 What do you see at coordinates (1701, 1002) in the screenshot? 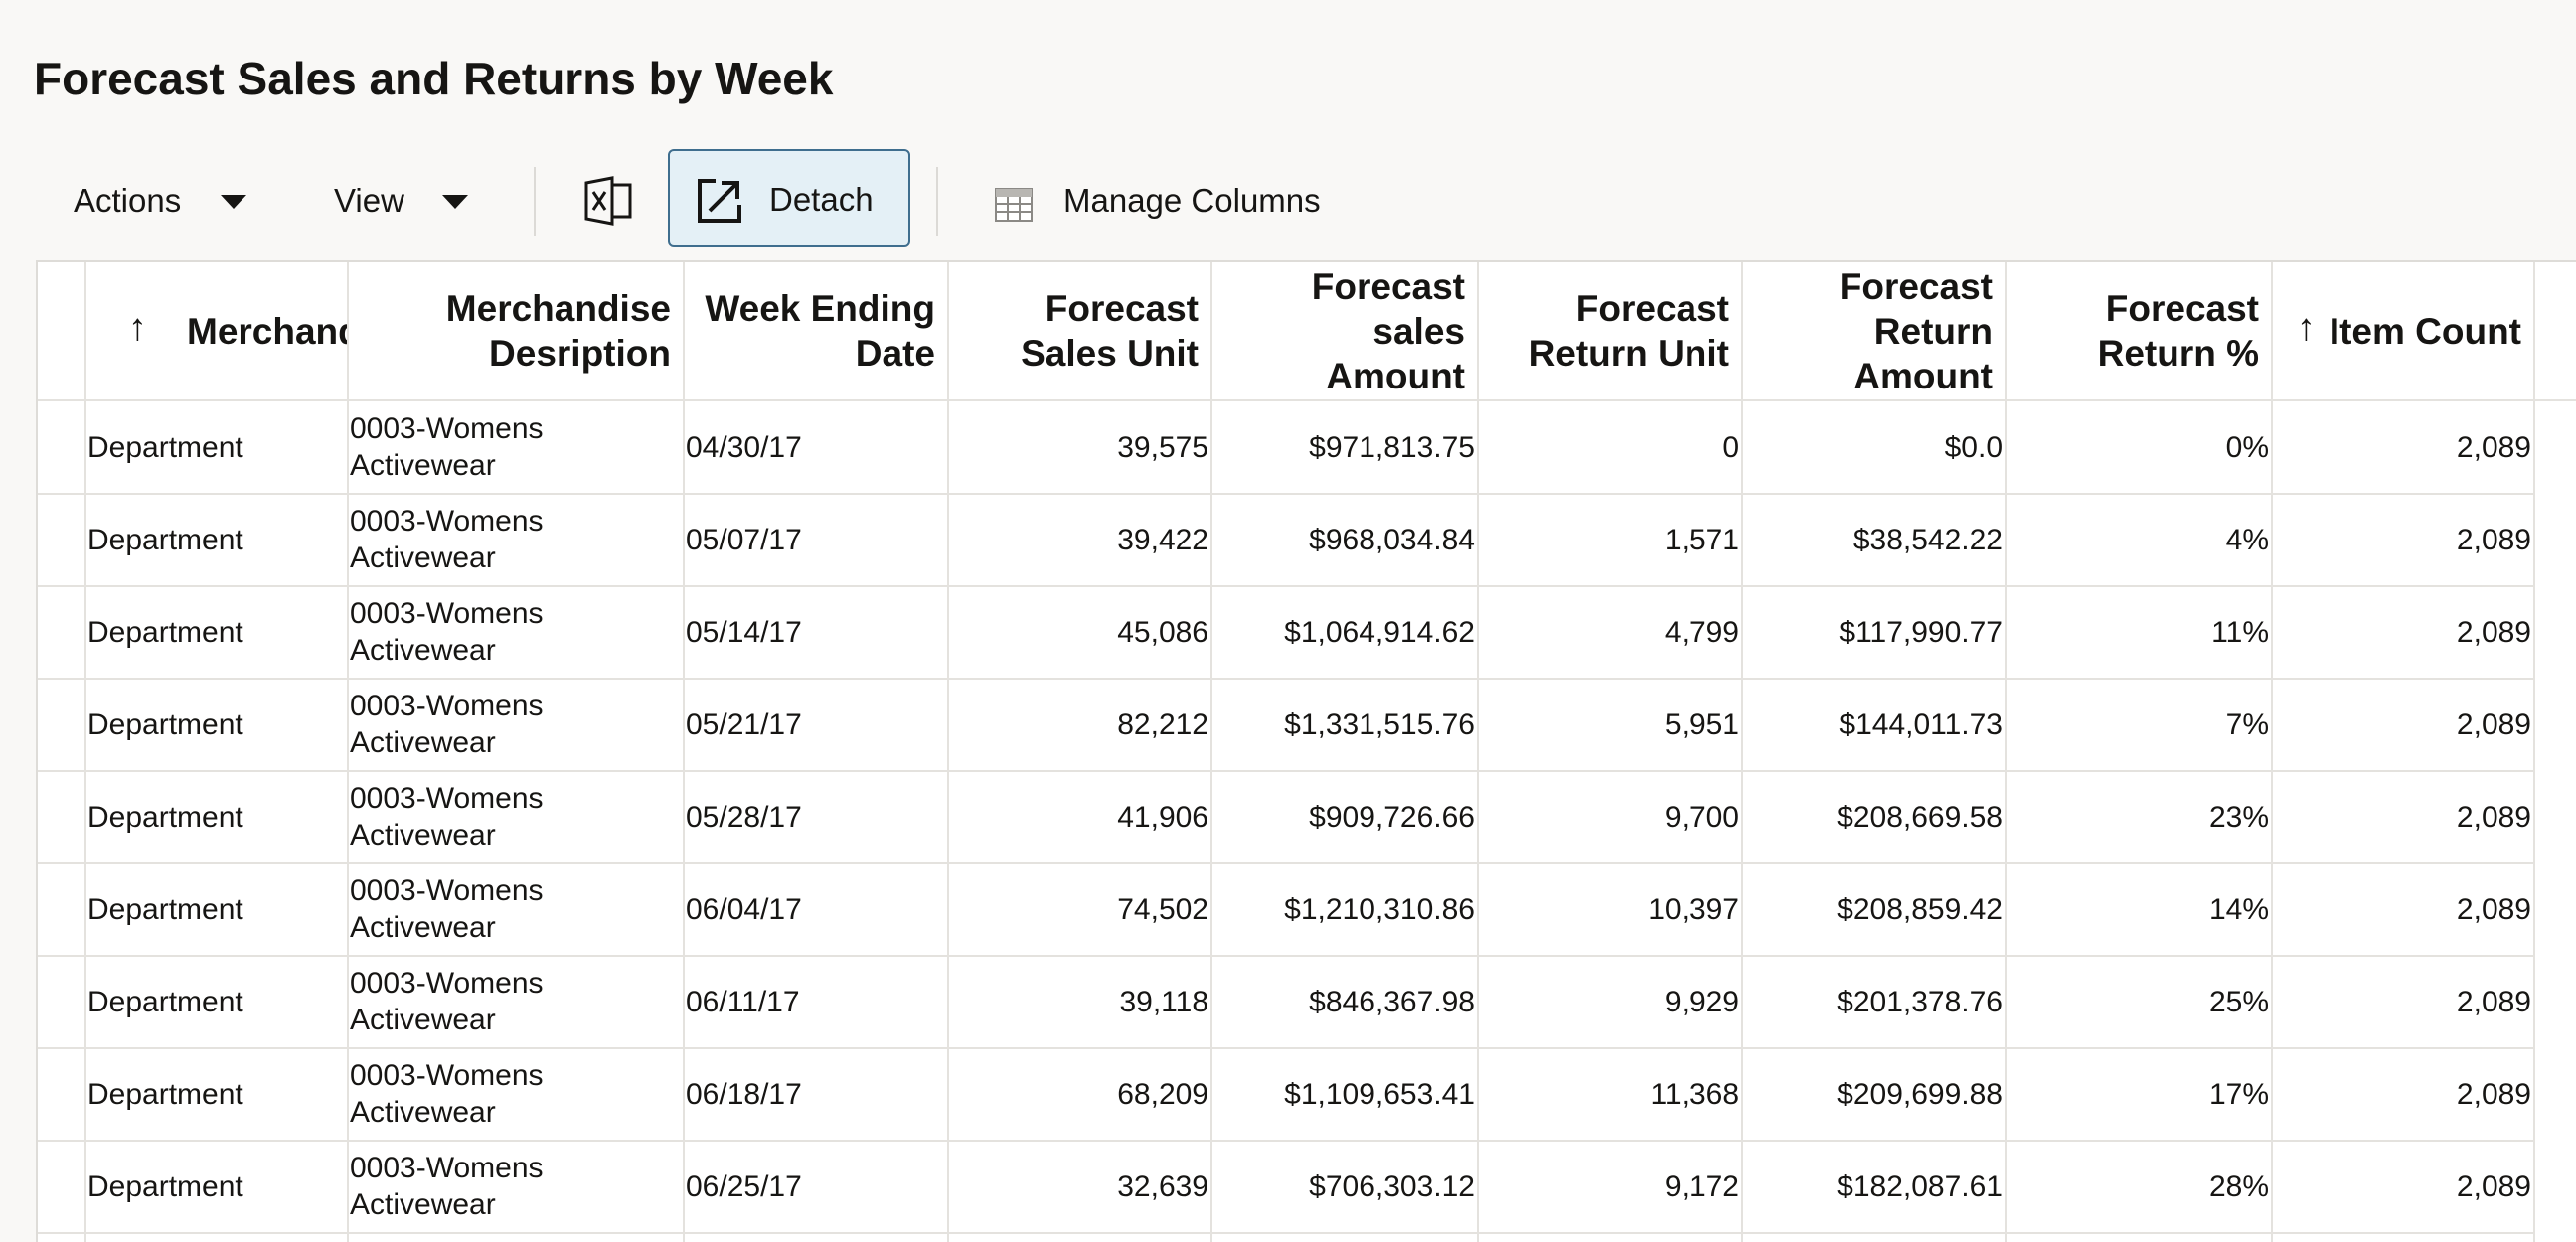
I see `table-cell: 9,929` at bounding box center [1701, 1002].